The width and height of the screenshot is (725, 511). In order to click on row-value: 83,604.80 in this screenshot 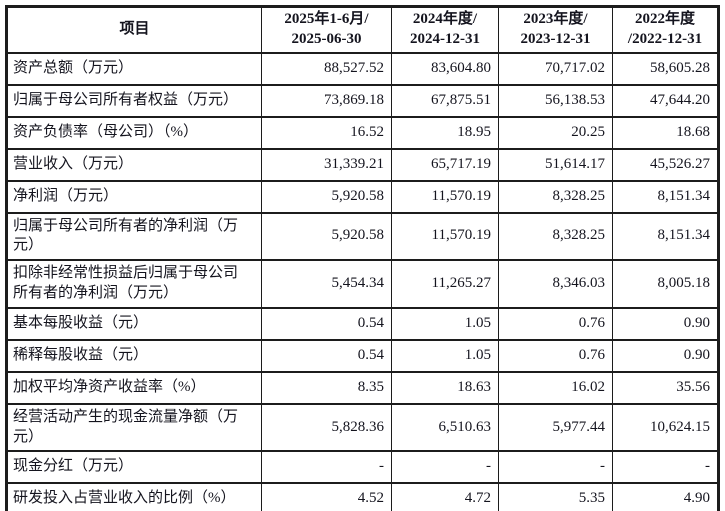, I will do `click(445, 68)`.